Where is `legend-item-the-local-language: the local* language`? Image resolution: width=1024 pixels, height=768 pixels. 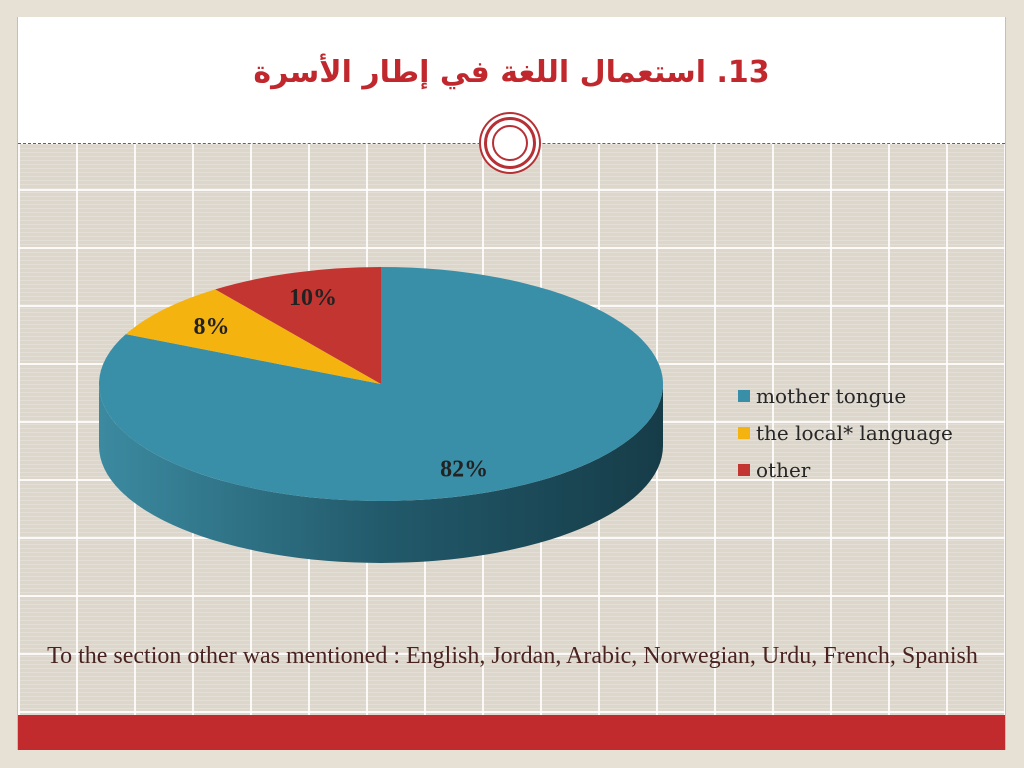
legend-item-the-local-language: the local* language is located at coordinates (845, 432).